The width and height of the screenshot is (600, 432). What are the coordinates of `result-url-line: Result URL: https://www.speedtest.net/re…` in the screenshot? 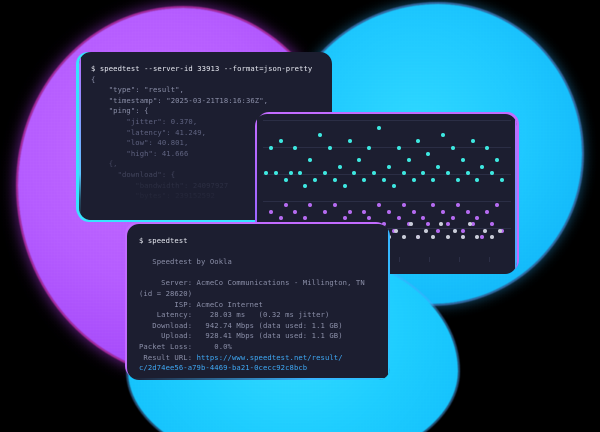 It's located at (259, 358).